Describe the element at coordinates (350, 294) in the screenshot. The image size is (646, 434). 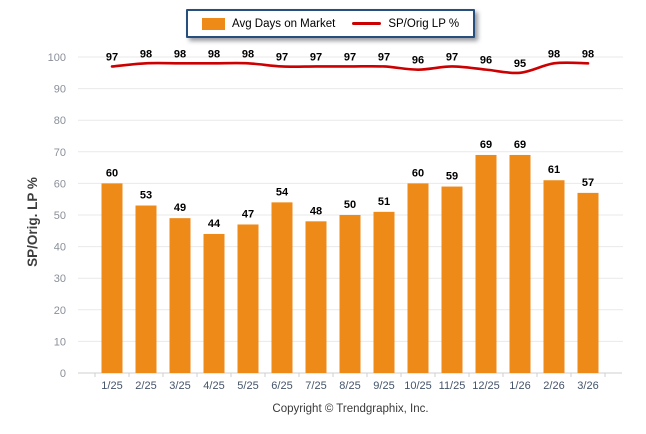
I see `bar-8/25` at that location.